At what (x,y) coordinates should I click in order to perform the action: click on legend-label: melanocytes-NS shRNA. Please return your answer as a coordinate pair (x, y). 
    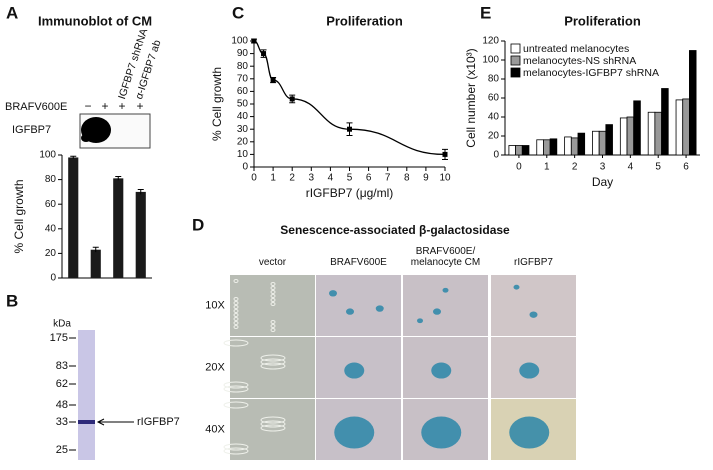
    Looking at the image, I should click on (579, 61).